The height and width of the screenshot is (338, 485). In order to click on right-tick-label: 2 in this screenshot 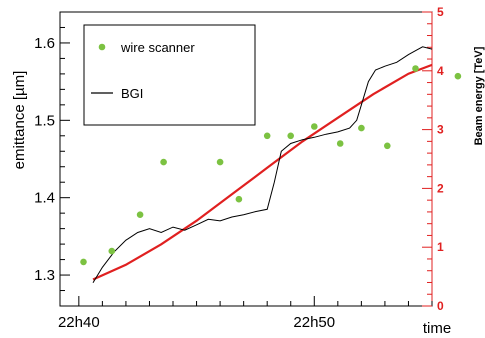, I will do `click(440, 188)`.